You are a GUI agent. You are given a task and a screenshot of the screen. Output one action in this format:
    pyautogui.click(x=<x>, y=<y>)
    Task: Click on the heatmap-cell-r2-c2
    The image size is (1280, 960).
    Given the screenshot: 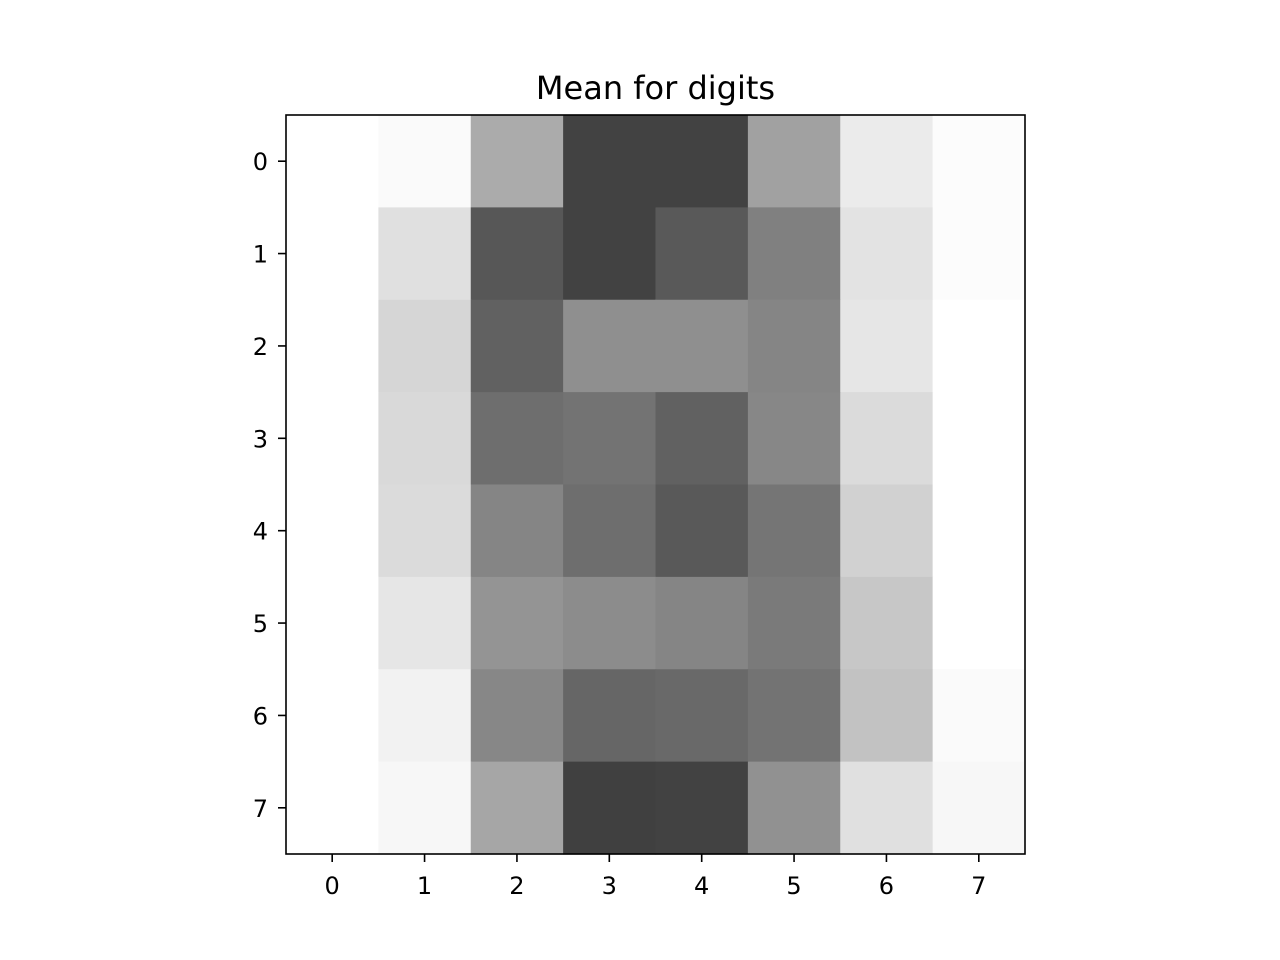 What is the action you would take?
    pyautogui.click(x=517, y=346)
    